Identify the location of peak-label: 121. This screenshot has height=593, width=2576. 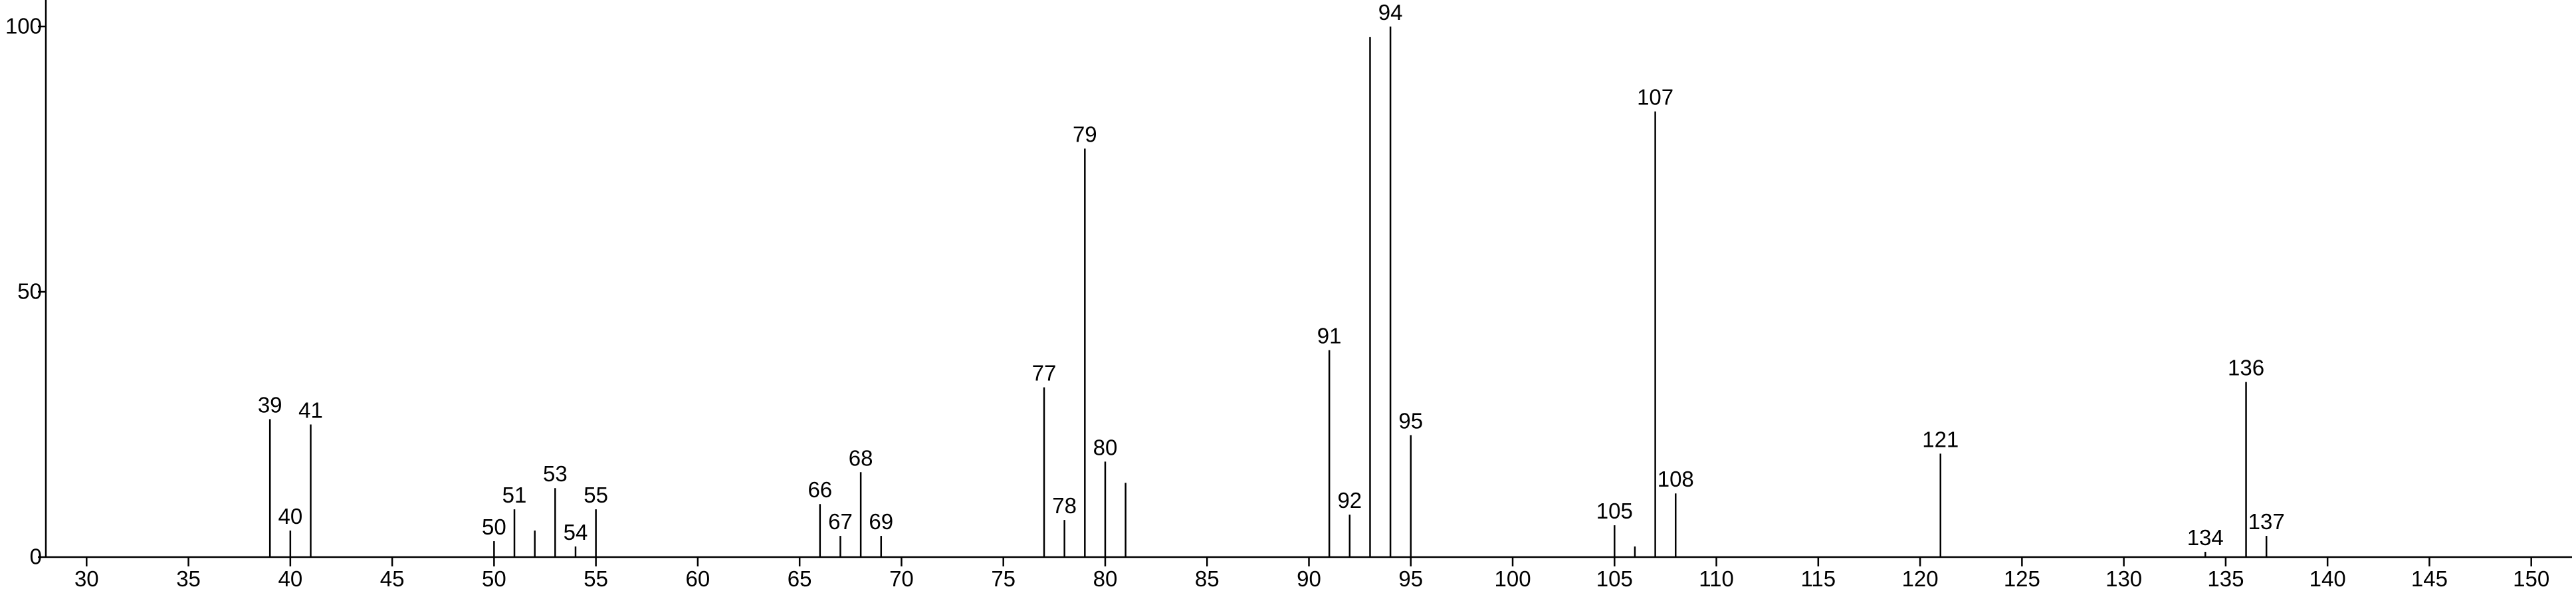
(1940, 439).